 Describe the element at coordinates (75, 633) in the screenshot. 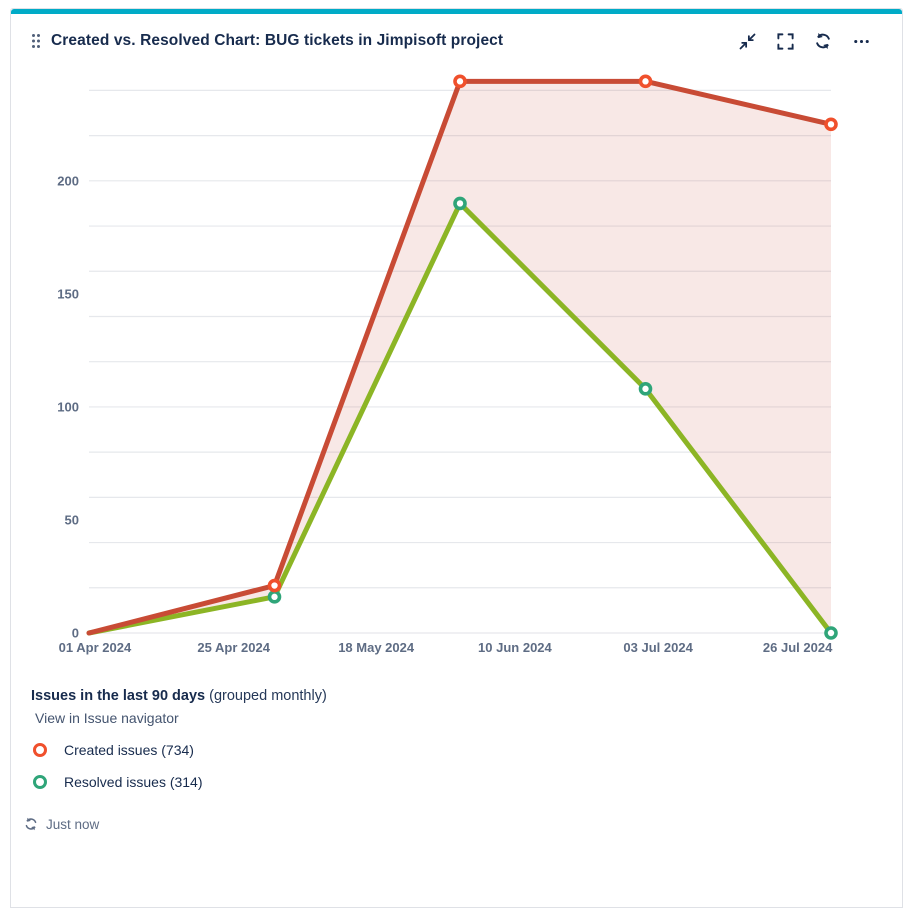

I see `y-axis-tick-label: 0` at that location.